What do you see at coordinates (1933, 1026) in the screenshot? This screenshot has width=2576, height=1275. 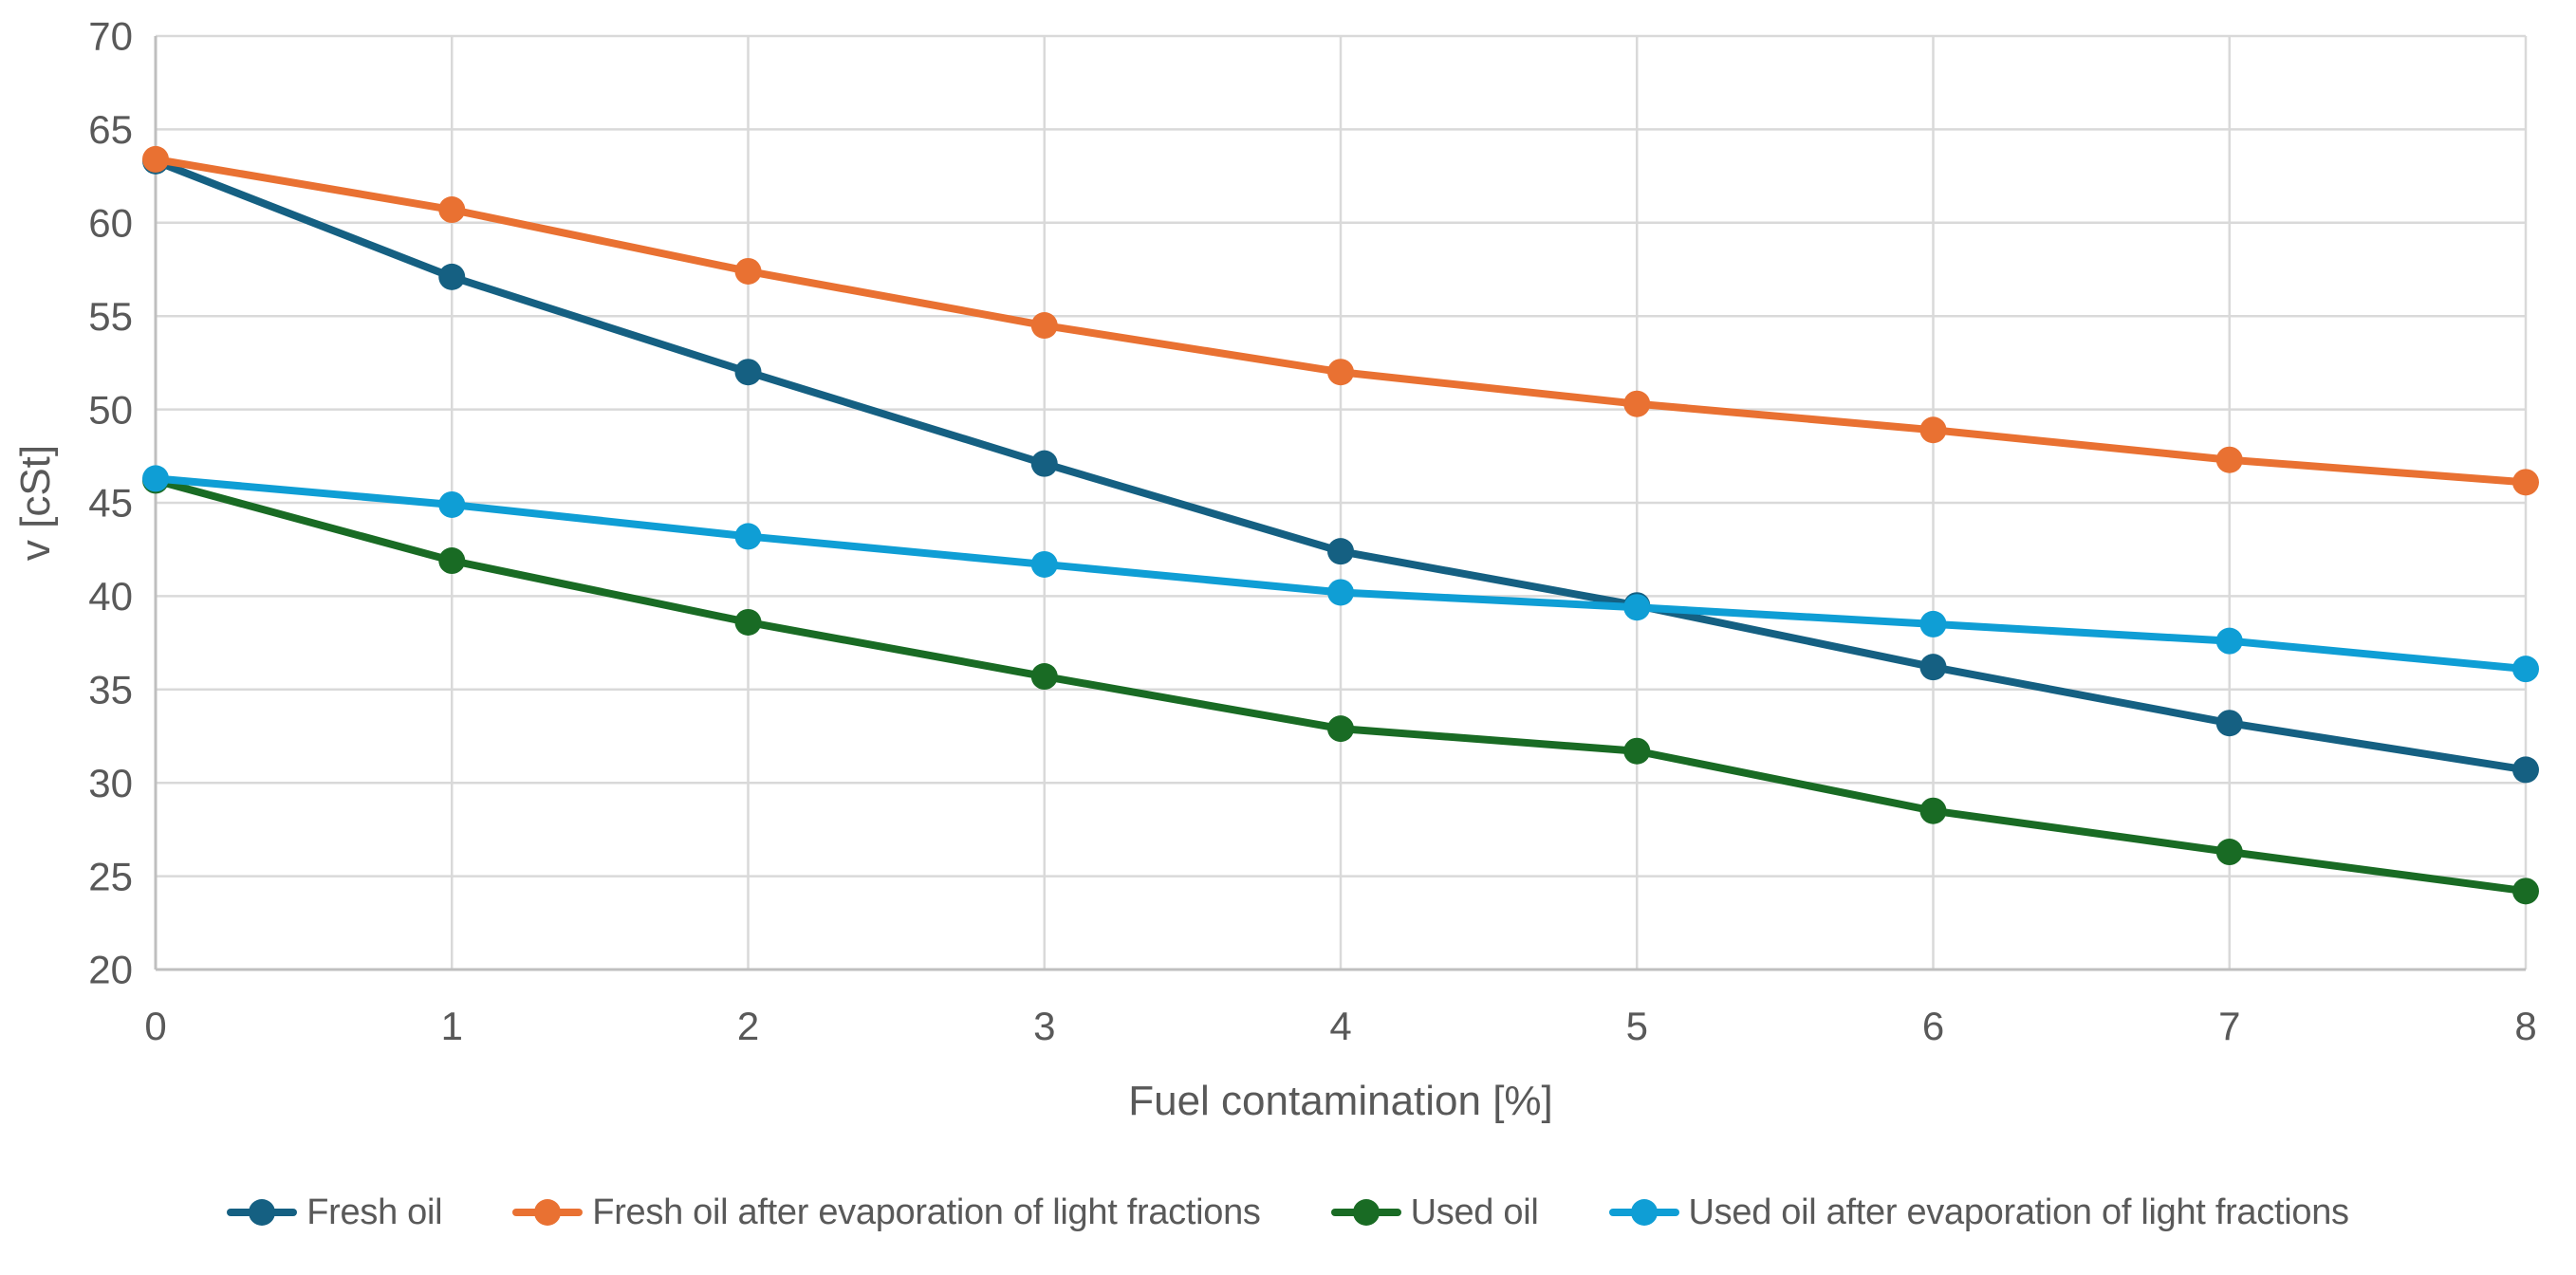 I see `x-tick-label: 6` at bounding box center [1933, 1026].